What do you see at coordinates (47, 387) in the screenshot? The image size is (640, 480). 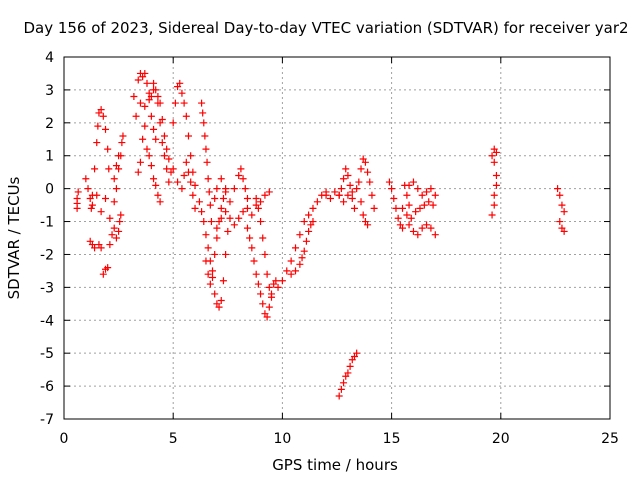 I see `y-tick-label: -6` at bounding box center [47, 387].